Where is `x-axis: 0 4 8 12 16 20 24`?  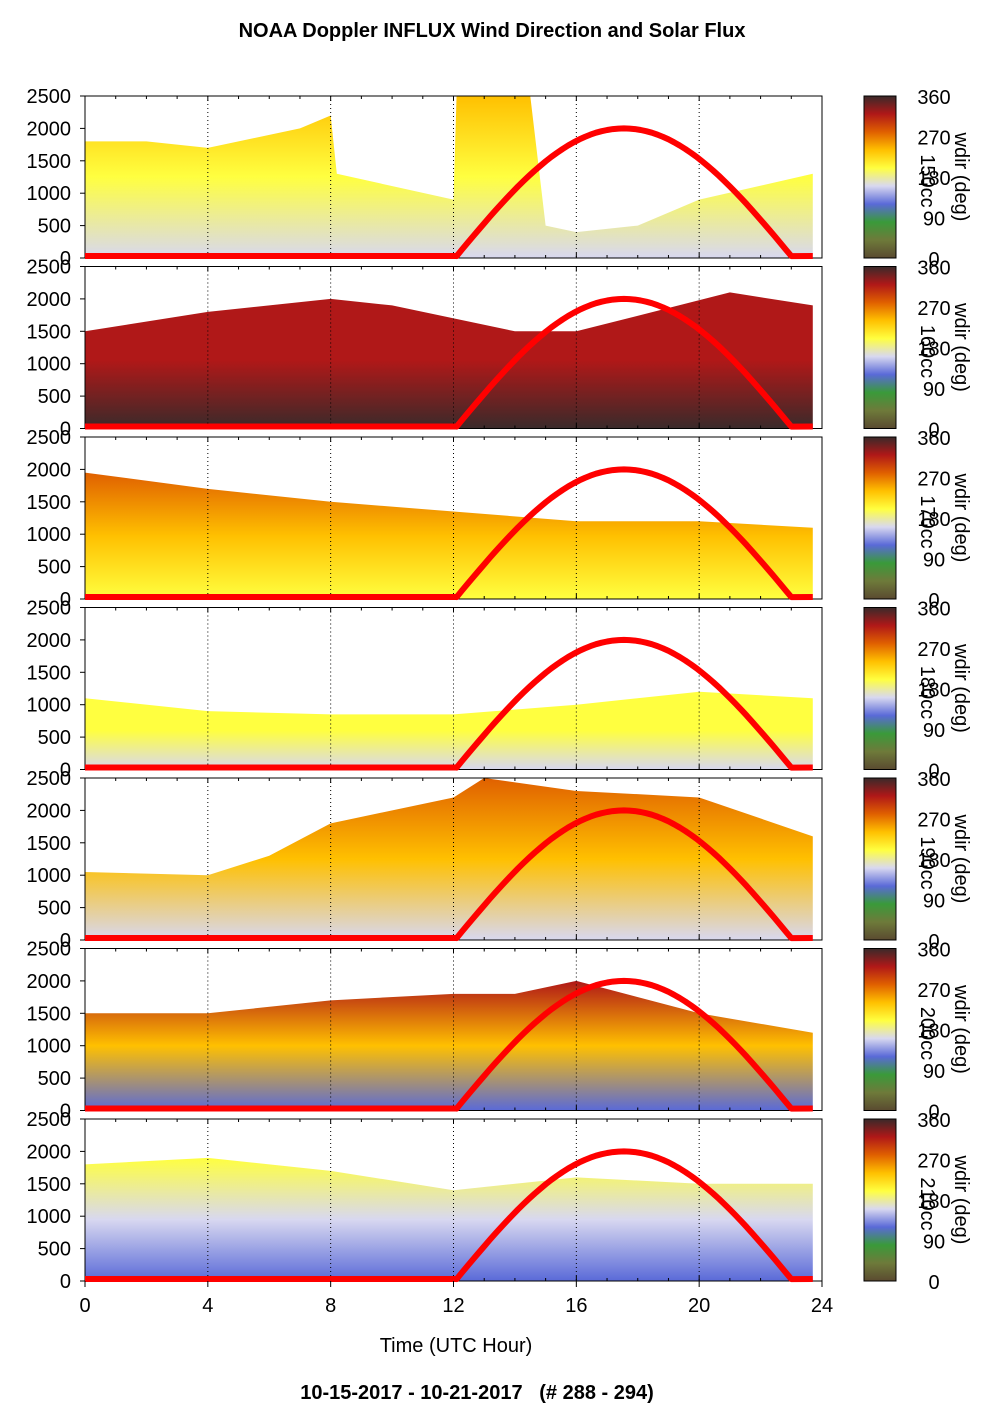
x-axis: 0 4 8 12 16 20 24 is located at coordinates (456, 1299).